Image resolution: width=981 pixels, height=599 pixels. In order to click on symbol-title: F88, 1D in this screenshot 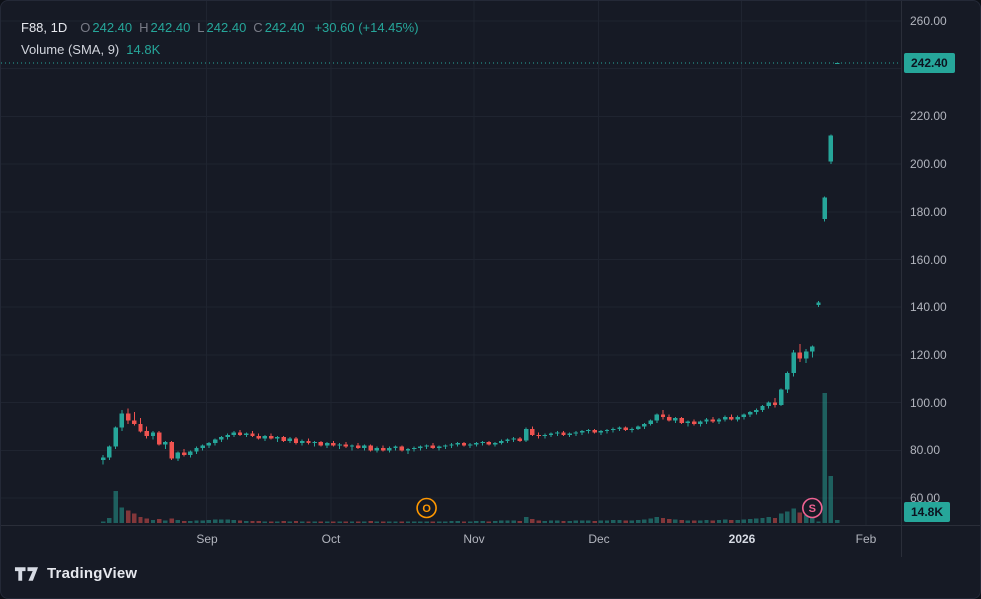, I will do `click(44, 27)`.